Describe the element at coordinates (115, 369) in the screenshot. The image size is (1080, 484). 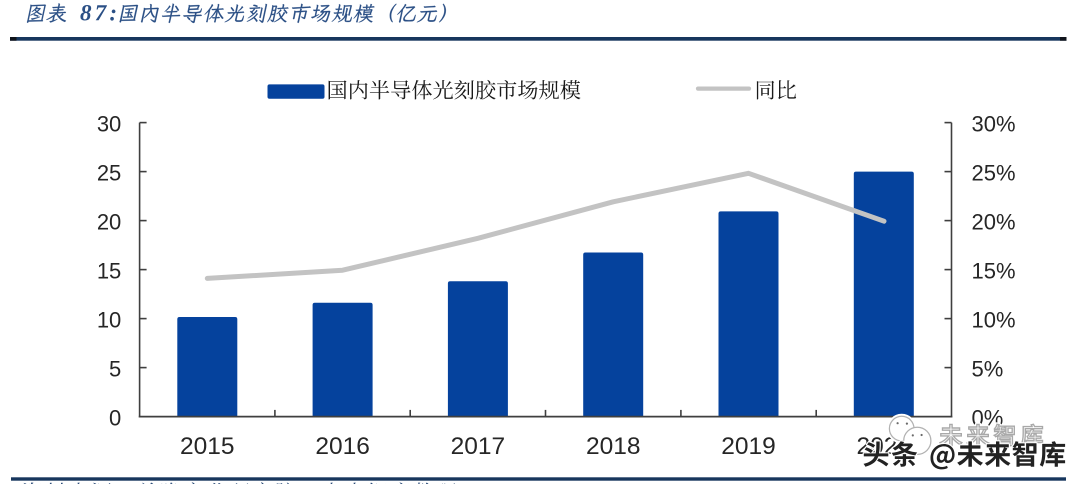
I see `svg-text: 5` at that location.